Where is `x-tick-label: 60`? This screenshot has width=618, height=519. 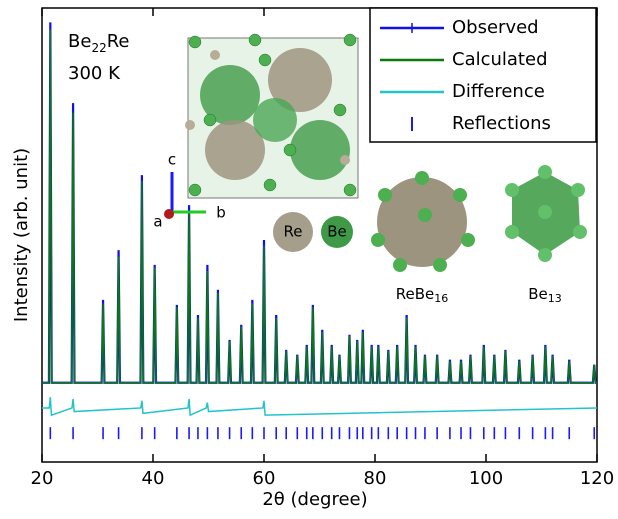 x-tick-label: 60 is located at coordinates (264, 478).